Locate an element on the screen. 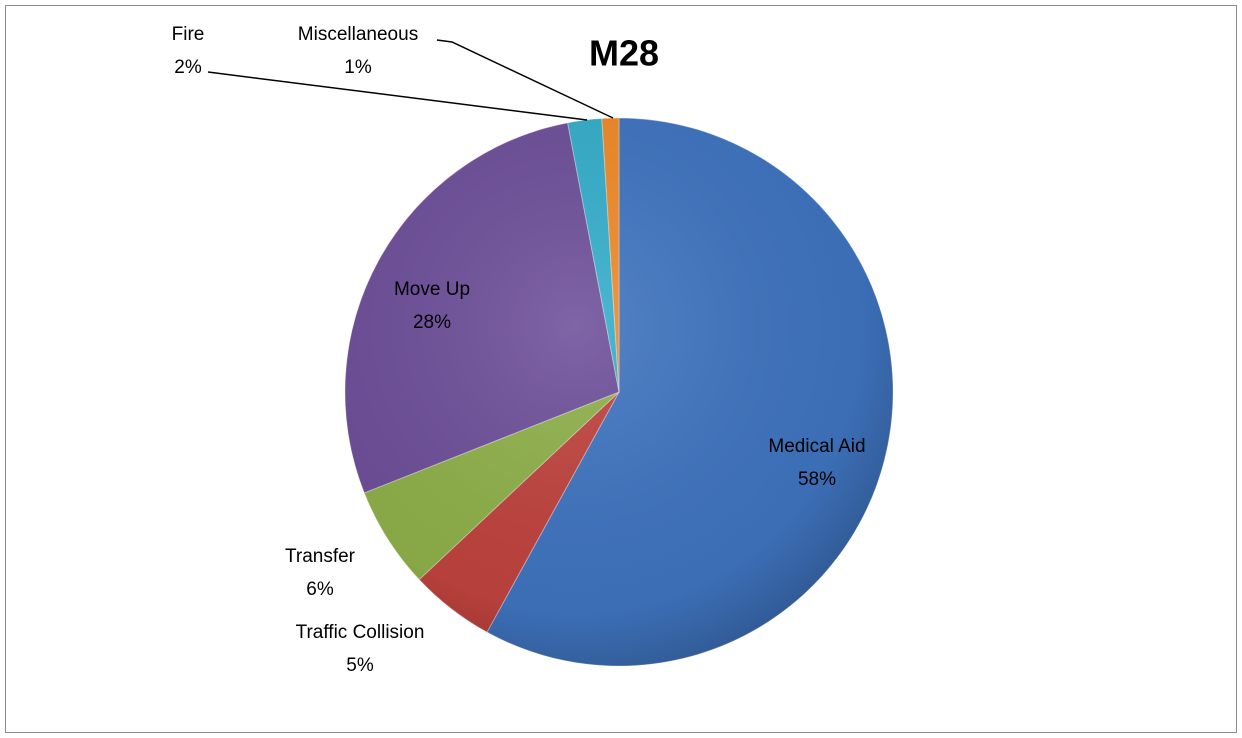 This screenshot has height=738, width=1242. slice-label: Medical Aid is located at coordinates (816, 446).